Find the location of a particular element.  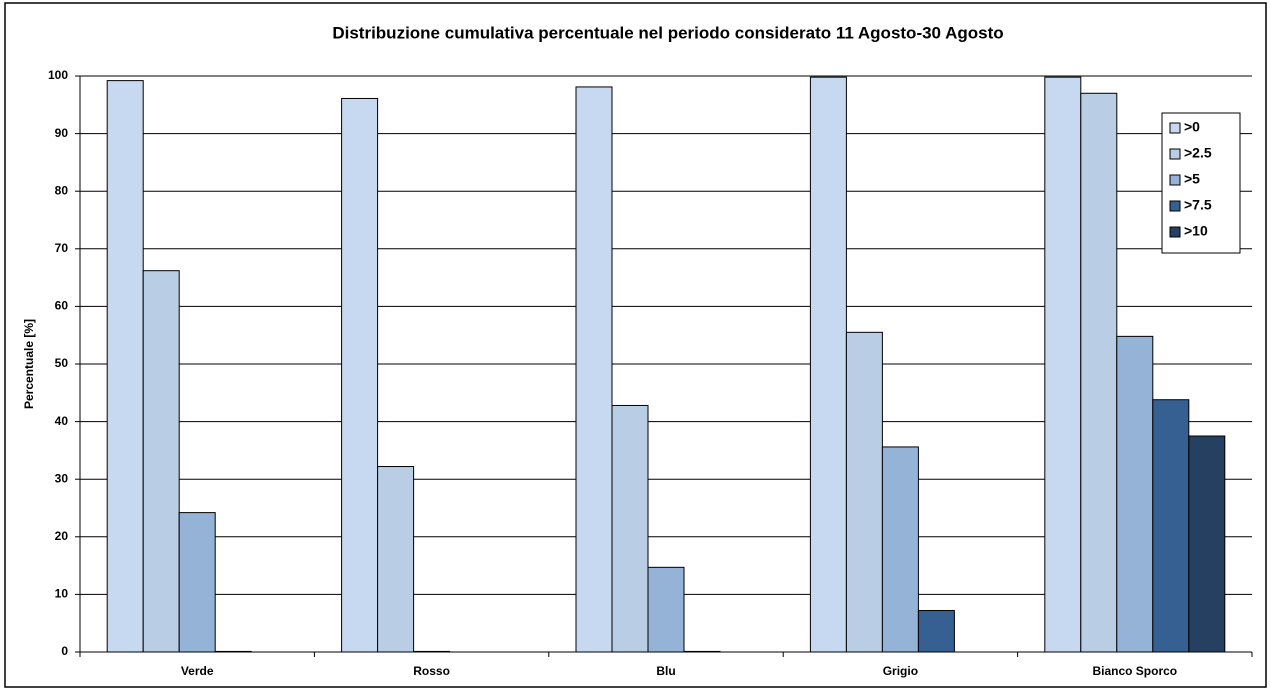

x-tick-label: Blu is located at coordinates (665, 671).